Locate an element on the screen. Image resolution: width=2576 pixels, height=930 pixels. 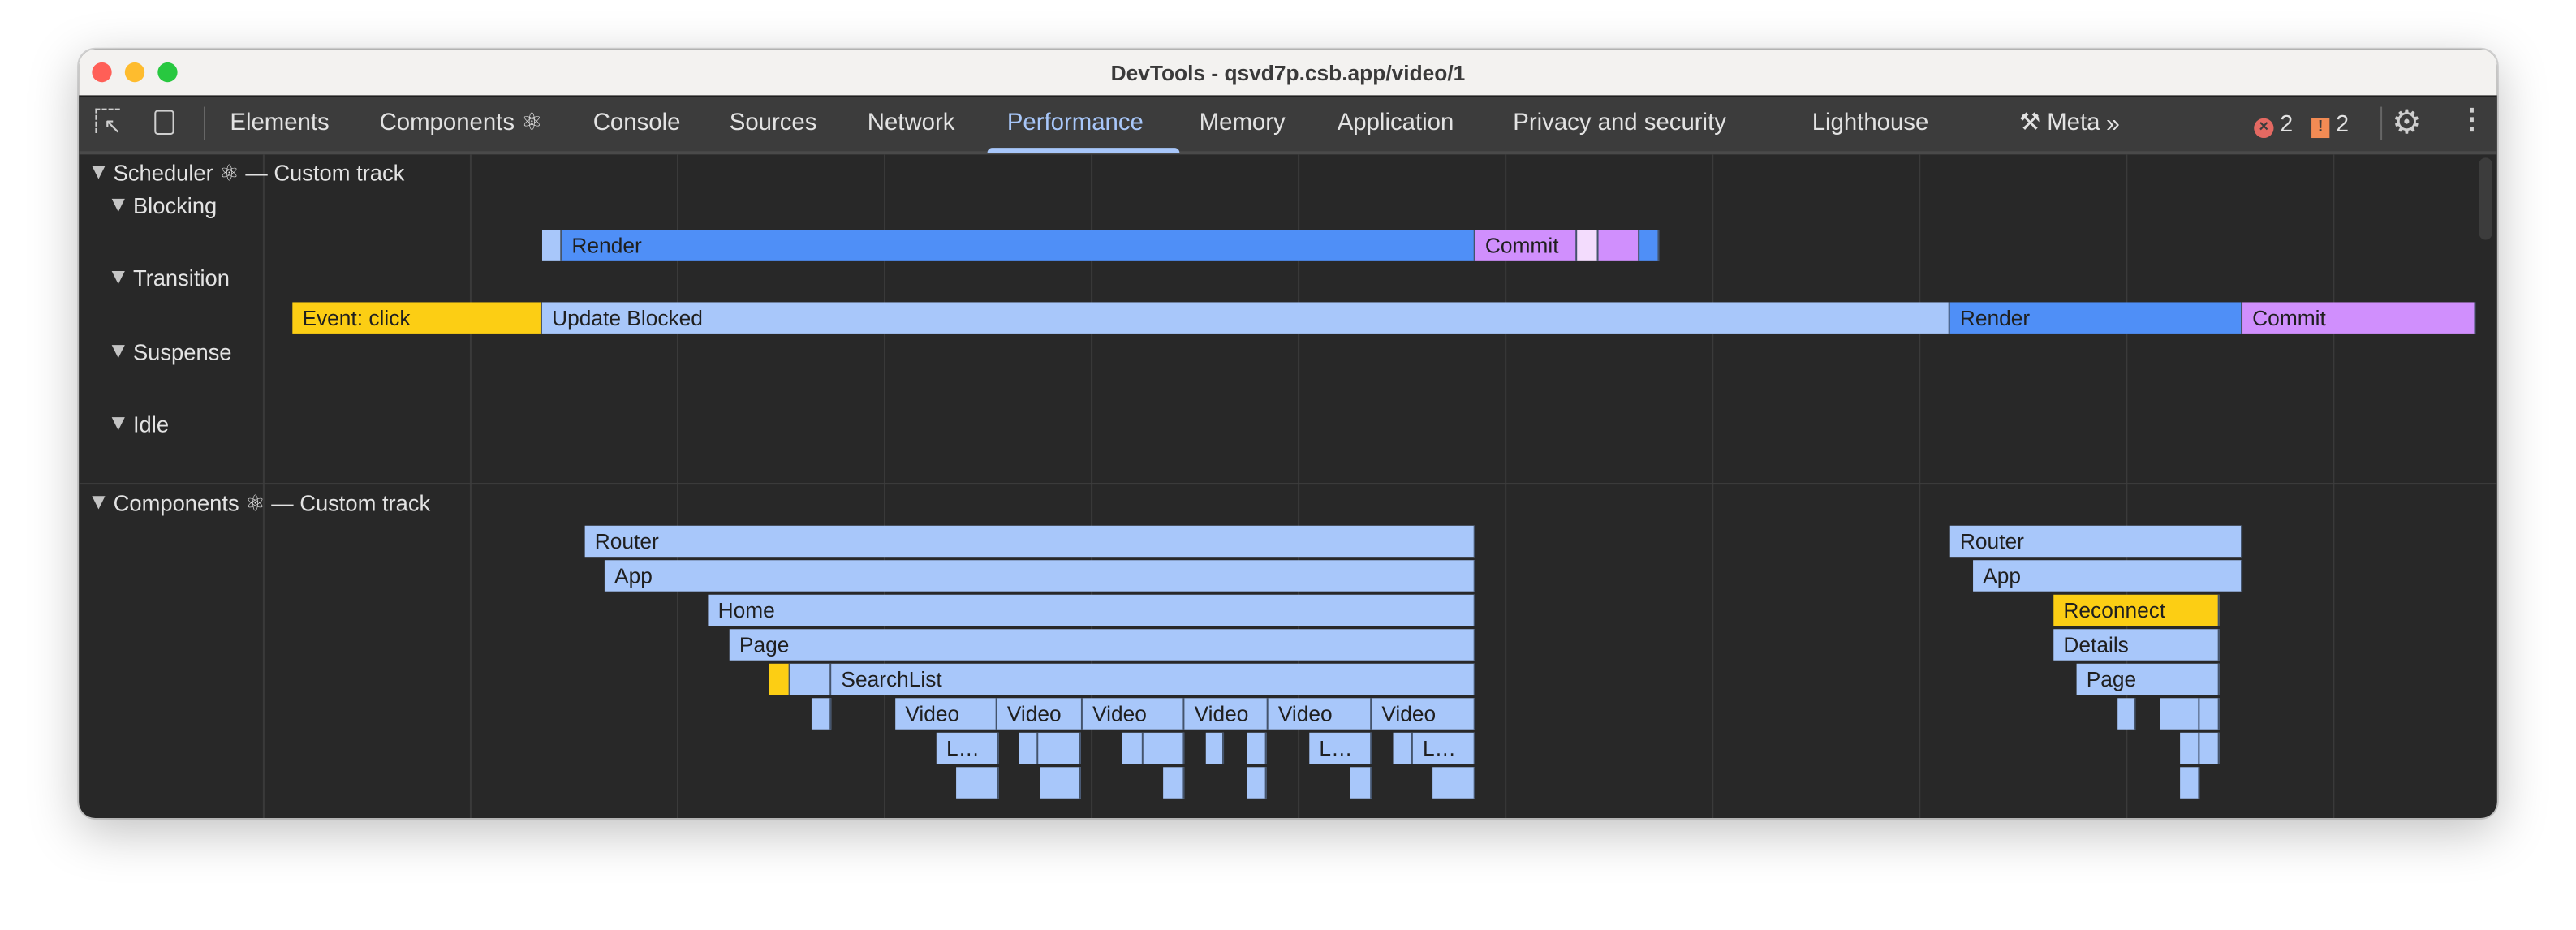
tab-components: Components ⚛ is located at coordinates (461, 123).